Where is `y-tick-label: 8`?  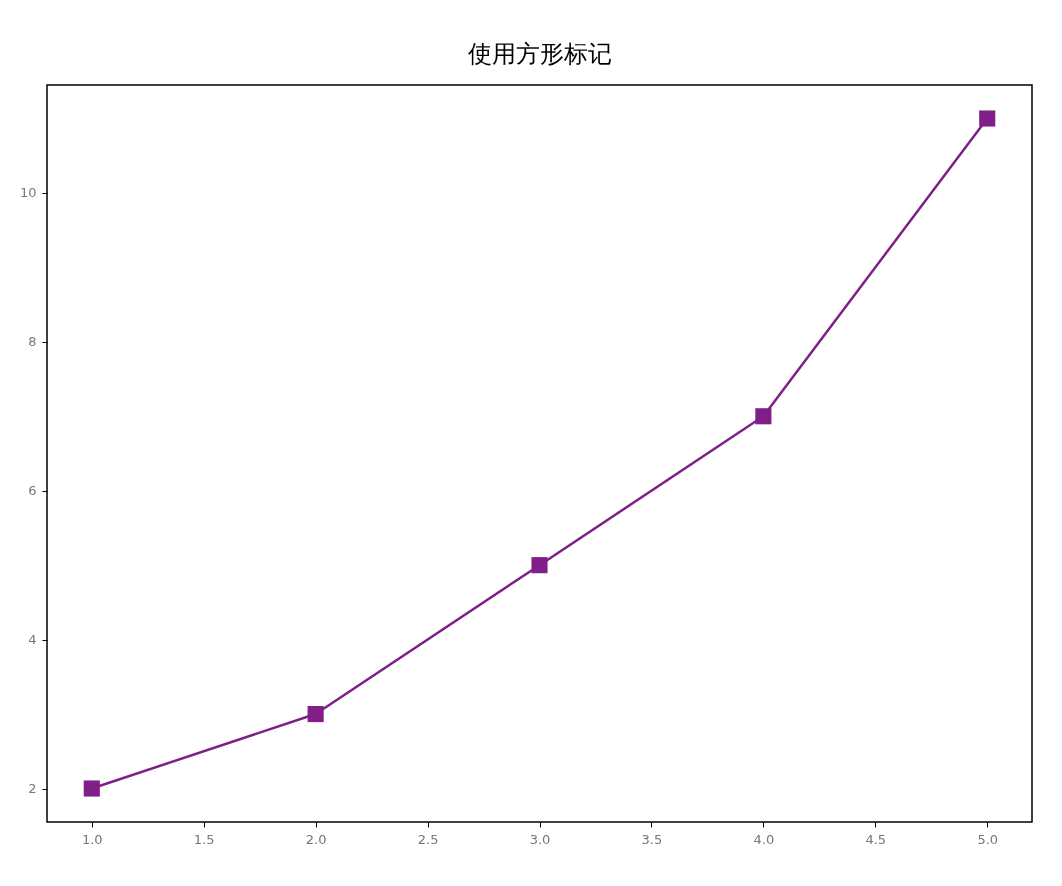
y-tick-label: 8 is located at coordinates (32, 342).